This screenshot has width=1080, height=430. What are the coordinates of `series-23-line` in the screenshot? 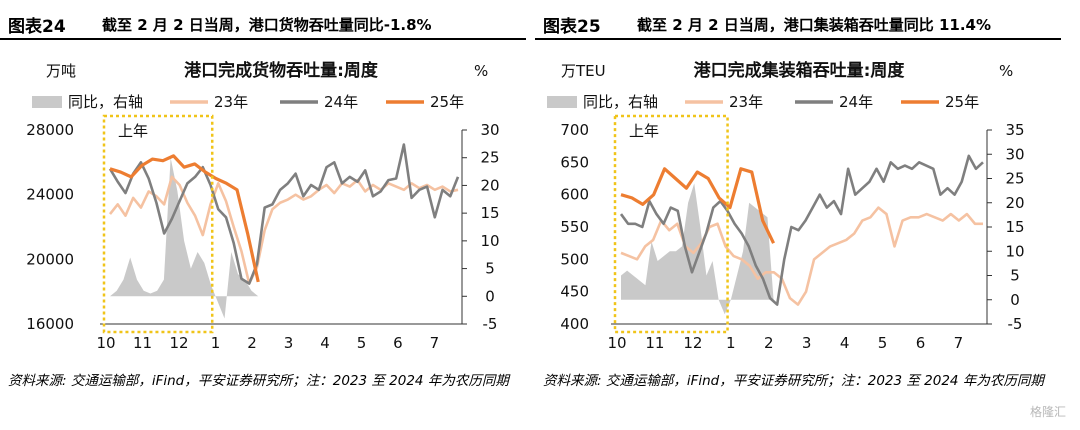 It's located at (283, 230).